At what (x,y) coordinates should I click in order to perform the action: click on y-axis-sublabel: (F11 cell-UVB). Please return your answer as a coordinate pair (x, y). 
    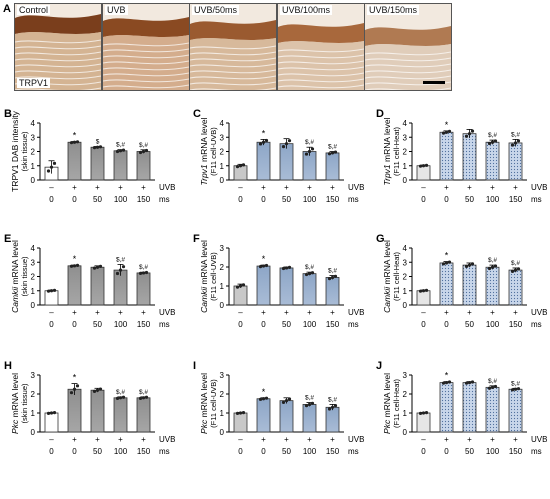
    Looking at the image, I should click on (213, 403).